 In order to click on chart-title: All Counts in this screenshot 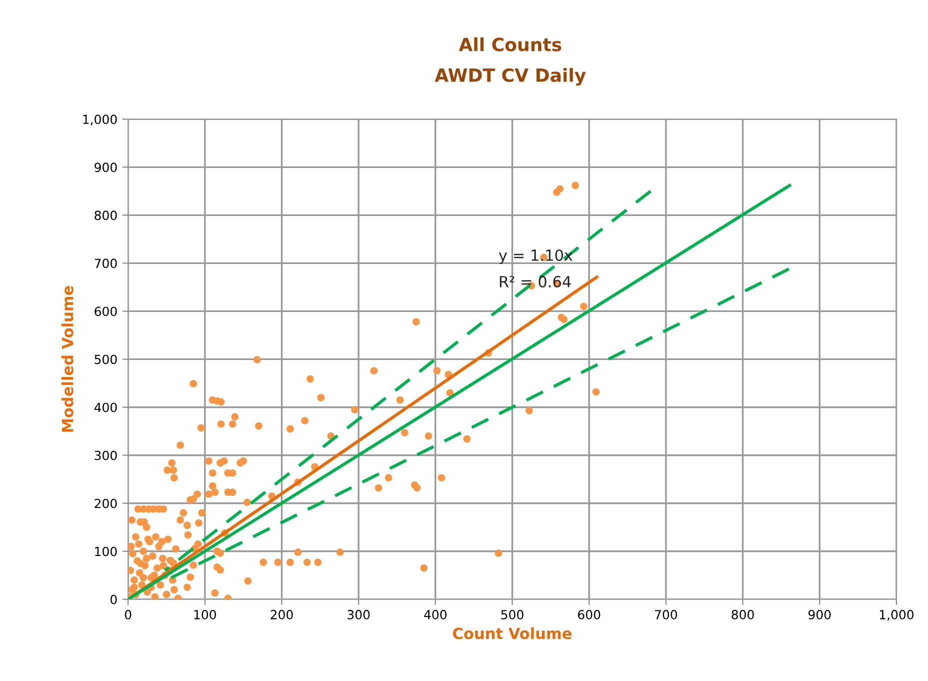, I will do `click(510, 44)`.